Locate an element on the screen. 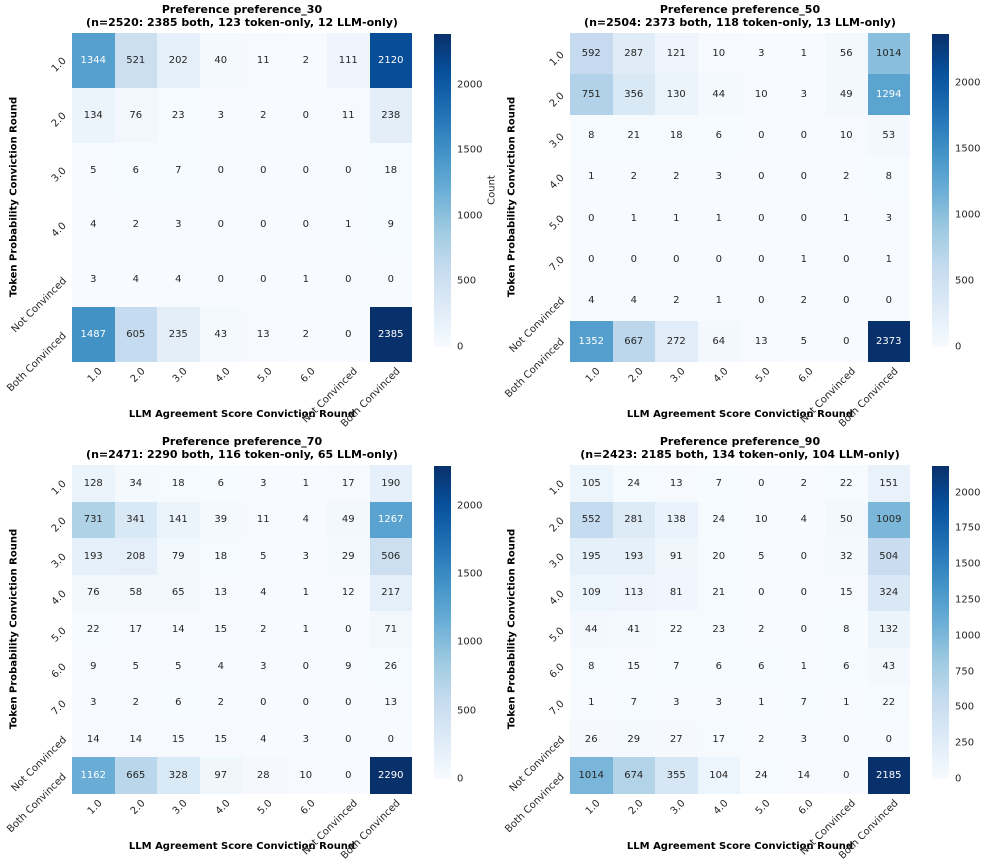  heatmap-cell: 356 is located at coordinates (633, 95).